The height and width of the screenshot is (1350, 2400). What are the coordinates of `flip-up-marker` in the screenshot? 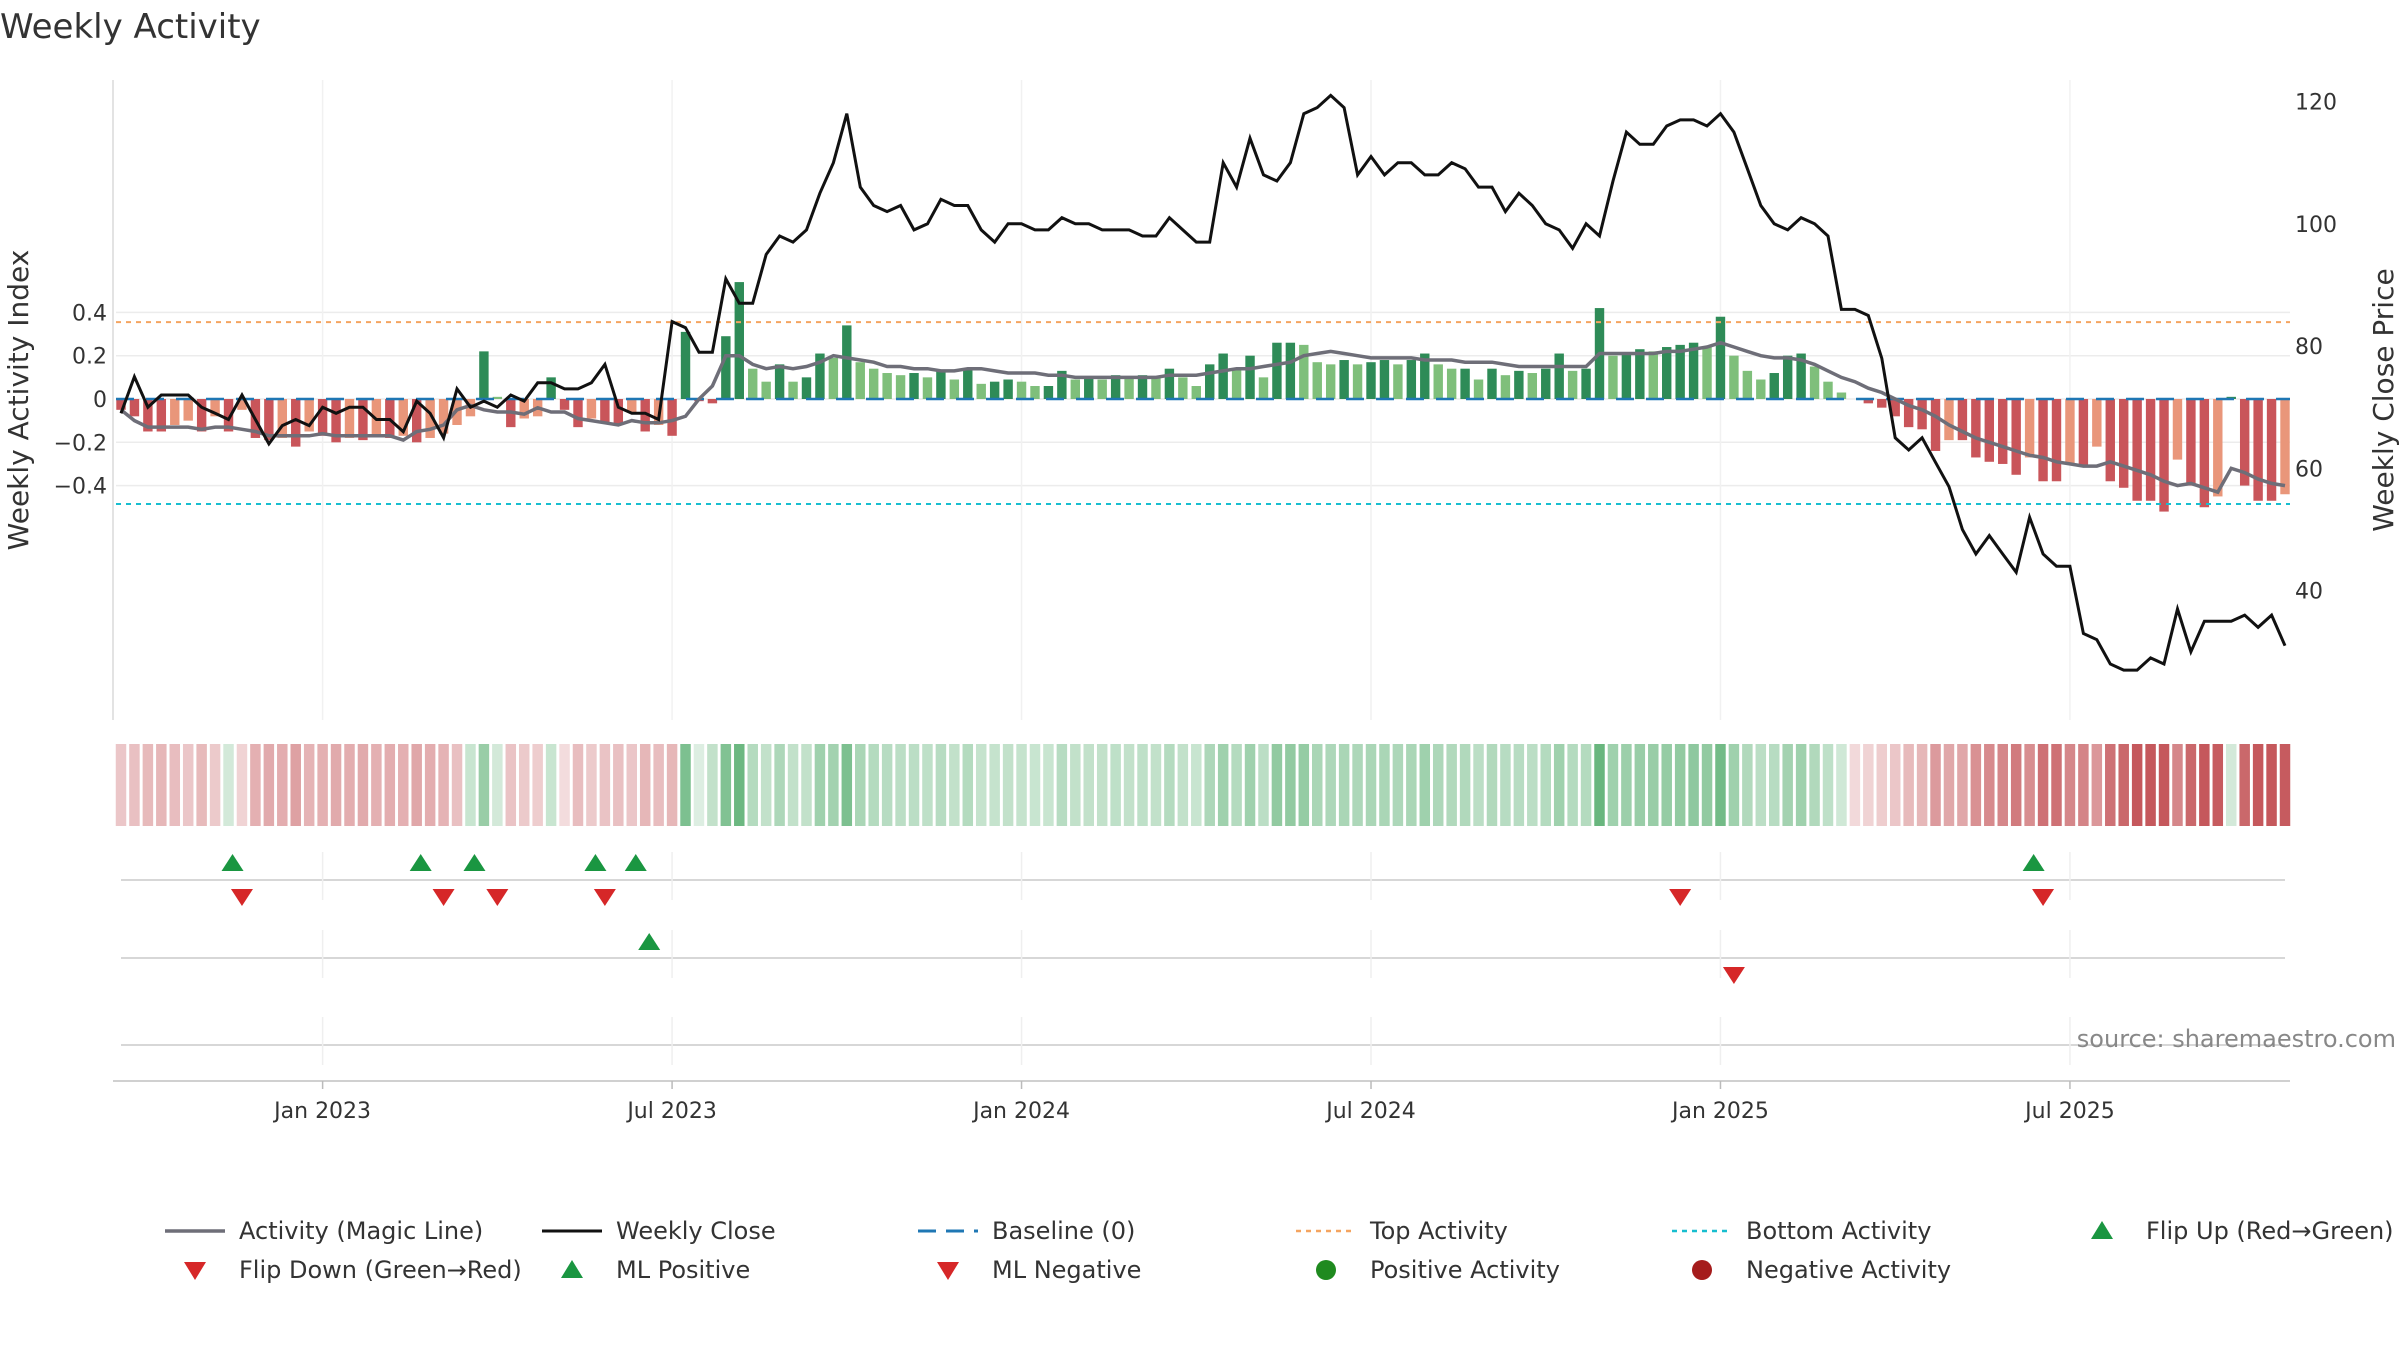 It's located at (2033, 862).